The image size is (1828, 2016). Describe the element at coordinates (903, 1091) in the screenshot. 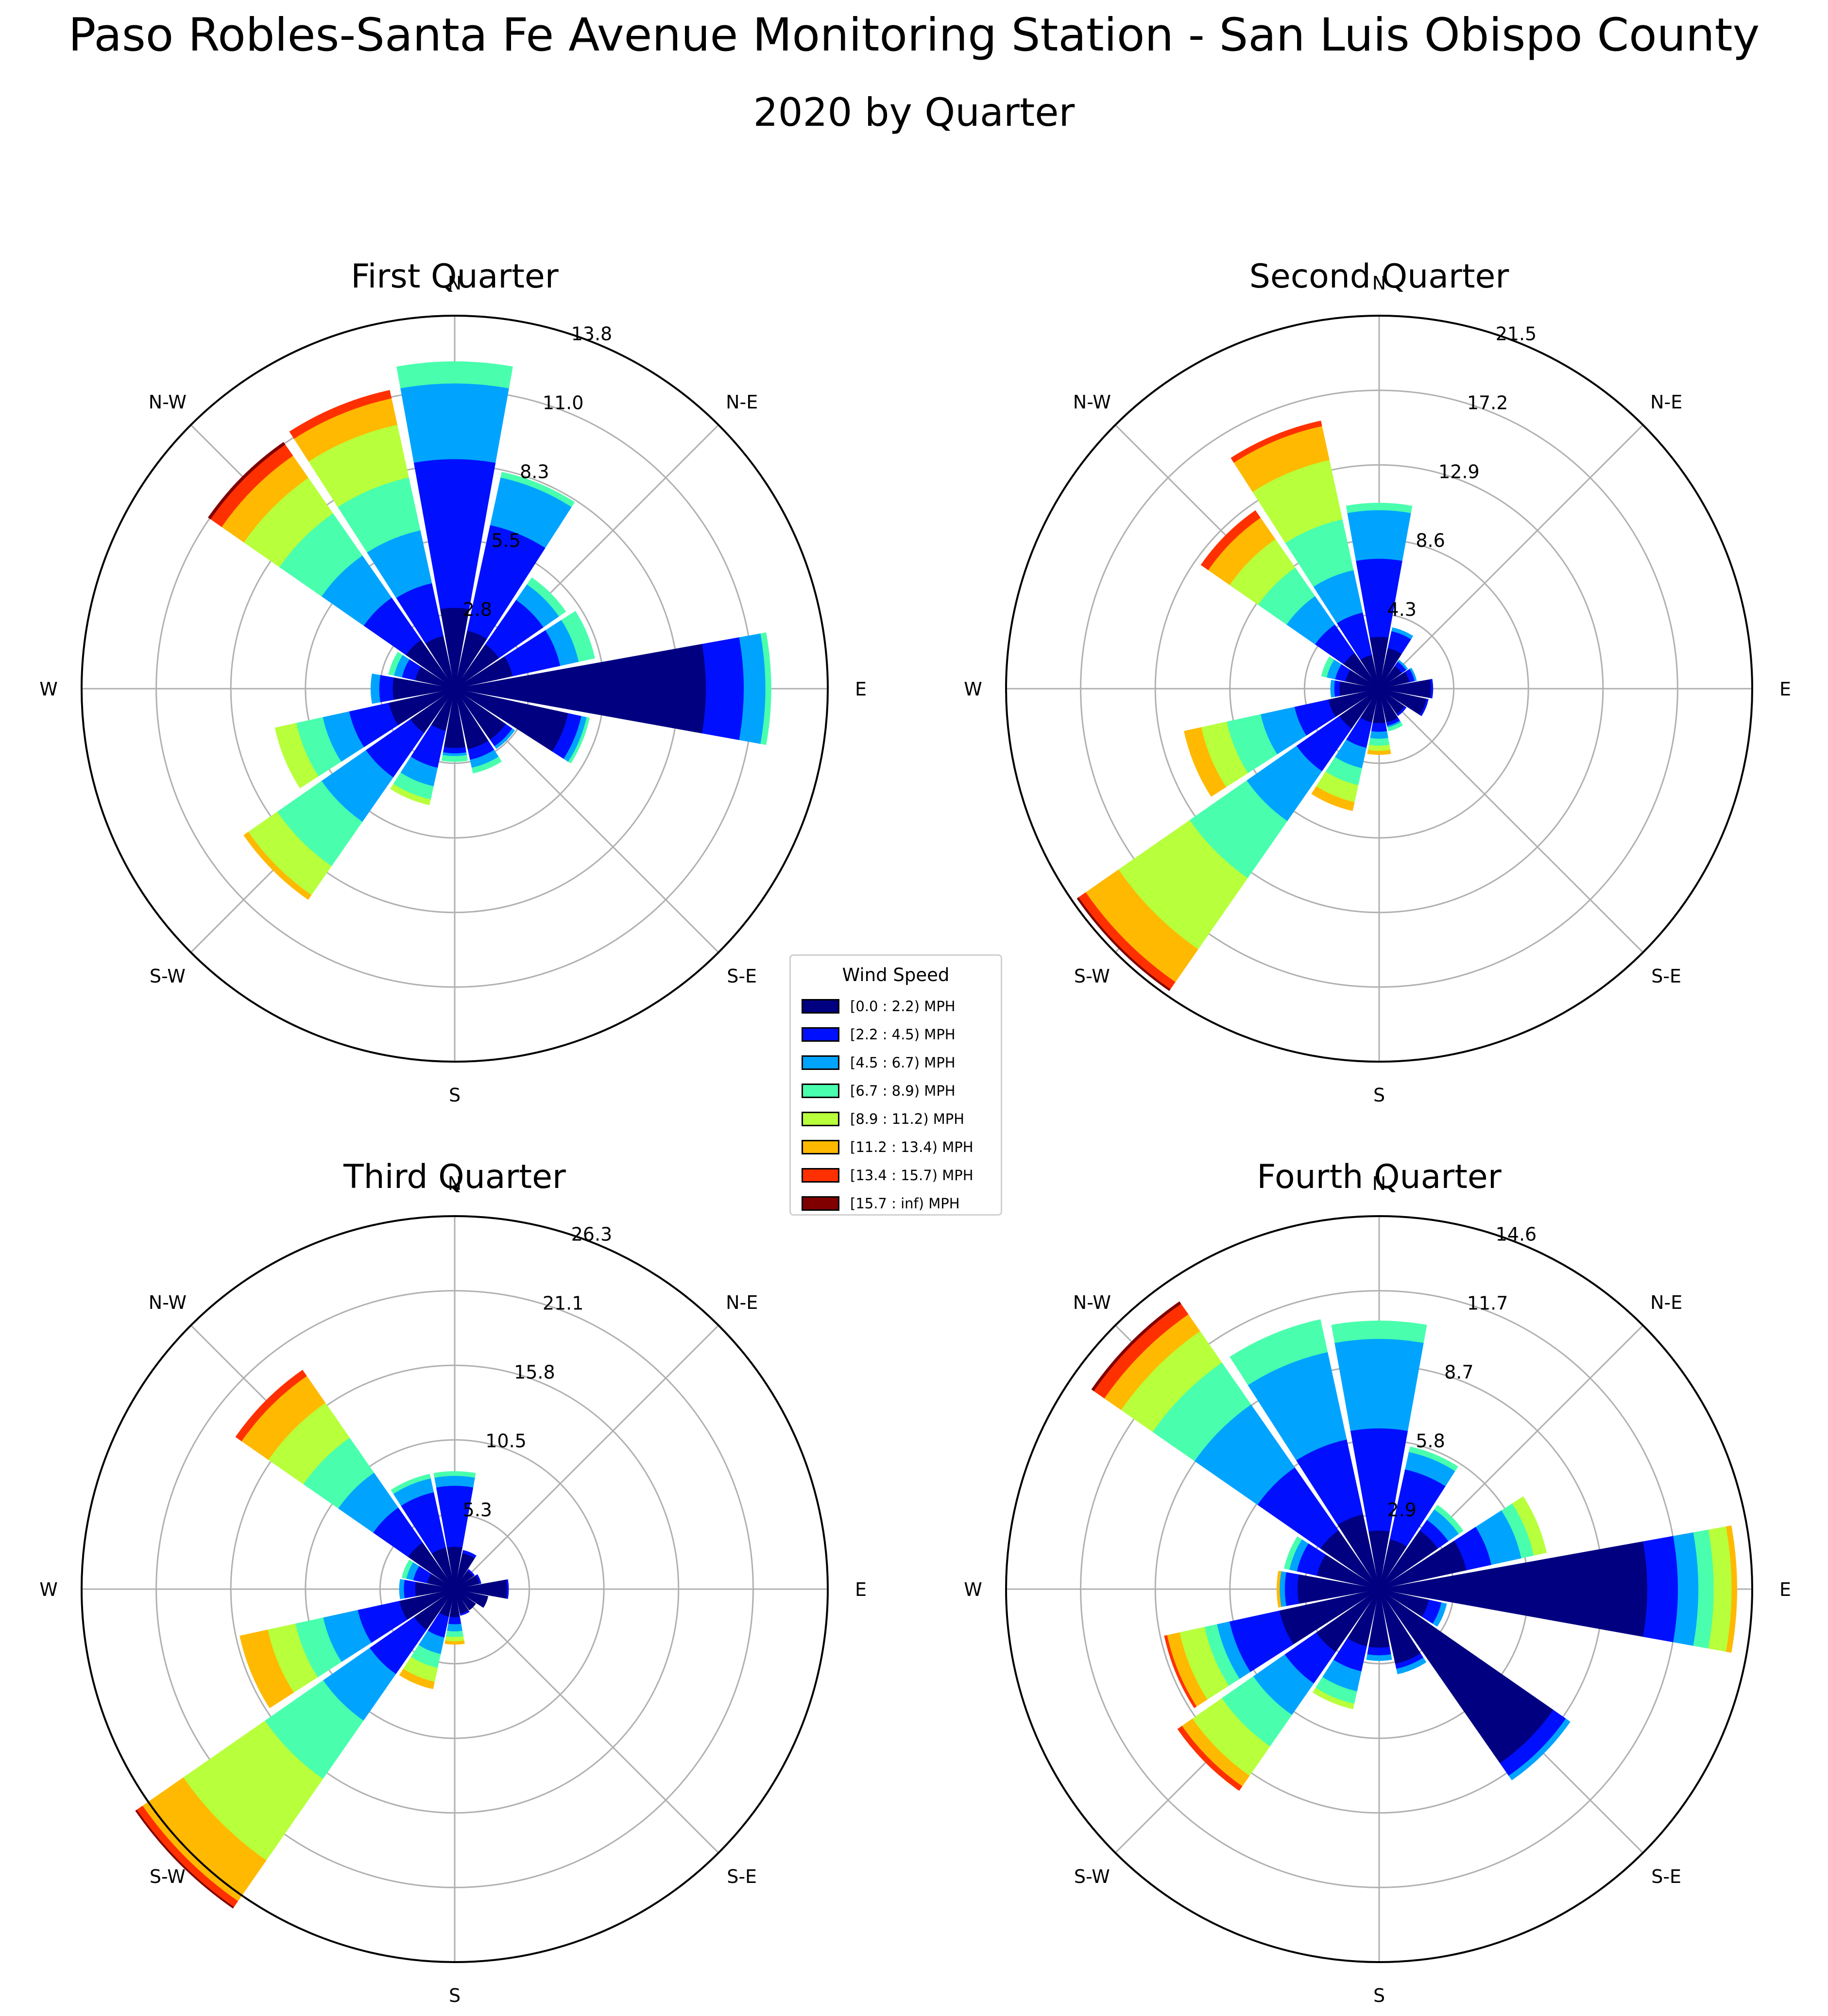

I see `legend-label: [6.7 : 8.9) MPH` at that location.